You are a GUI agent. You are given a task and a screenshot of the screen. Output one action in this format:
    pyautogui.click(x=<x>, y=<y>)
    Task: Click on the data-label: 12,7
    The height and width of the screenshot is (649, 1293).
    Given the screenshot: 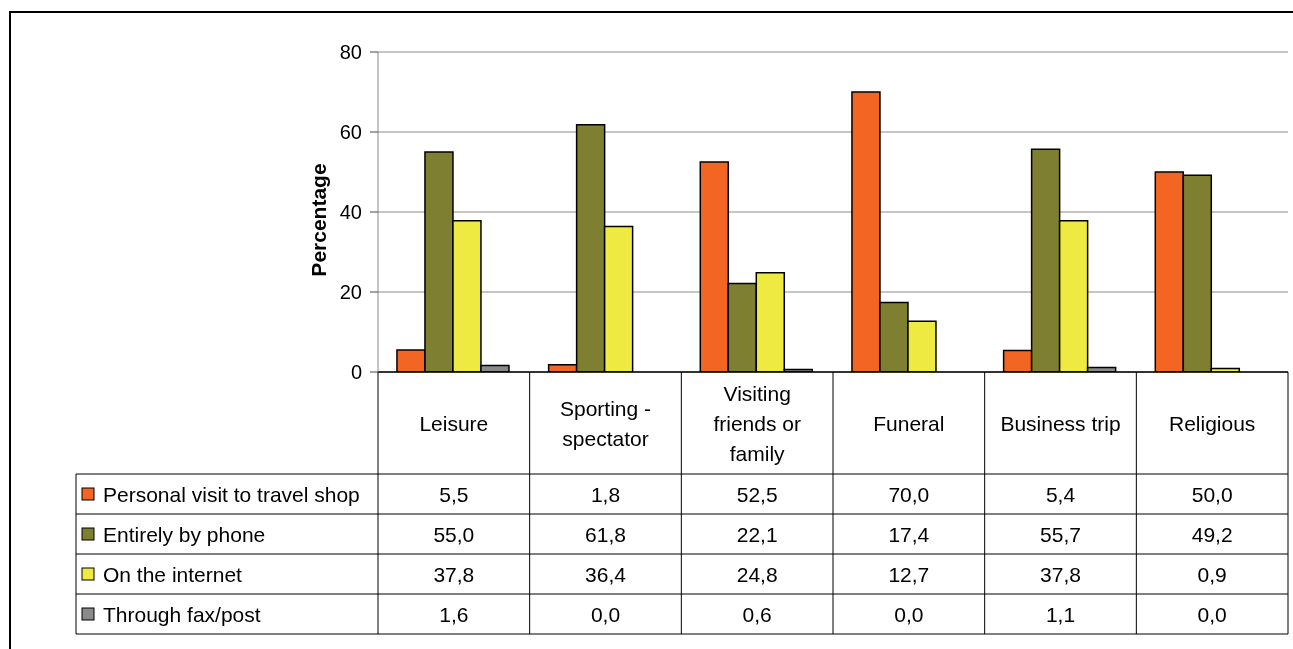 What is the action you would take?
    pyautogui.click(x=909, y=574)
    